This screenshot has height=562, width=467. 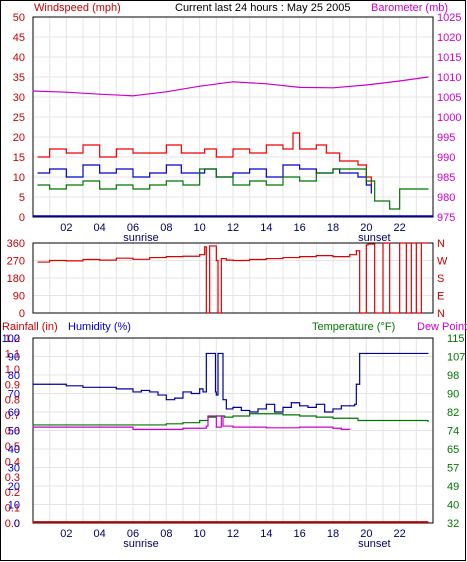 I want to click on x-tick-label: 18, so click(x=333, y=228).